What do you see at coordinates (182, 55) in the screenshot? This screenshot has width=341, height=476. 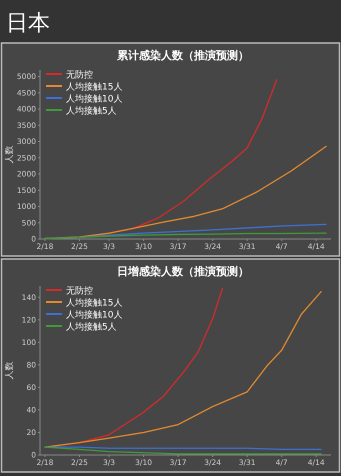 I see `chart-title: 累计感染人数（推演预测）` at bounding box center [182, 55].